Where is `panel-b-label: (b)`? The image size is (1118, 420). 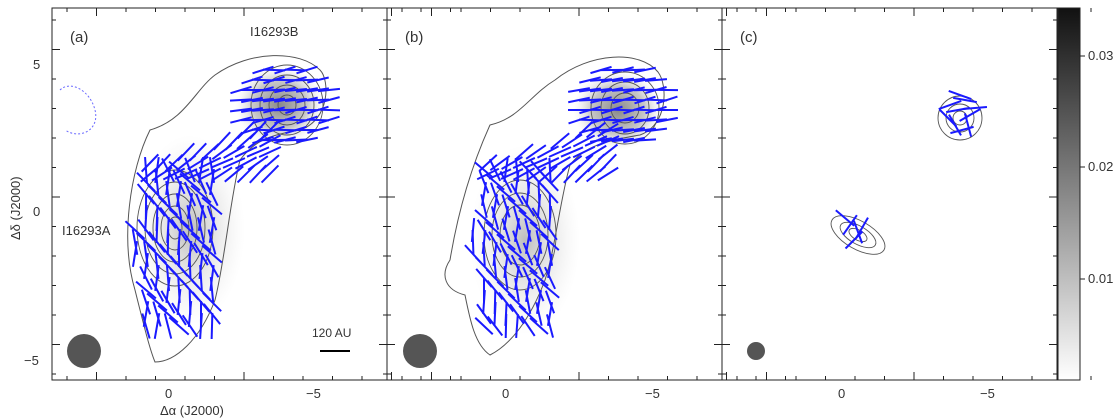 panel-b-label: (b) is located at coordinates (414, 37).